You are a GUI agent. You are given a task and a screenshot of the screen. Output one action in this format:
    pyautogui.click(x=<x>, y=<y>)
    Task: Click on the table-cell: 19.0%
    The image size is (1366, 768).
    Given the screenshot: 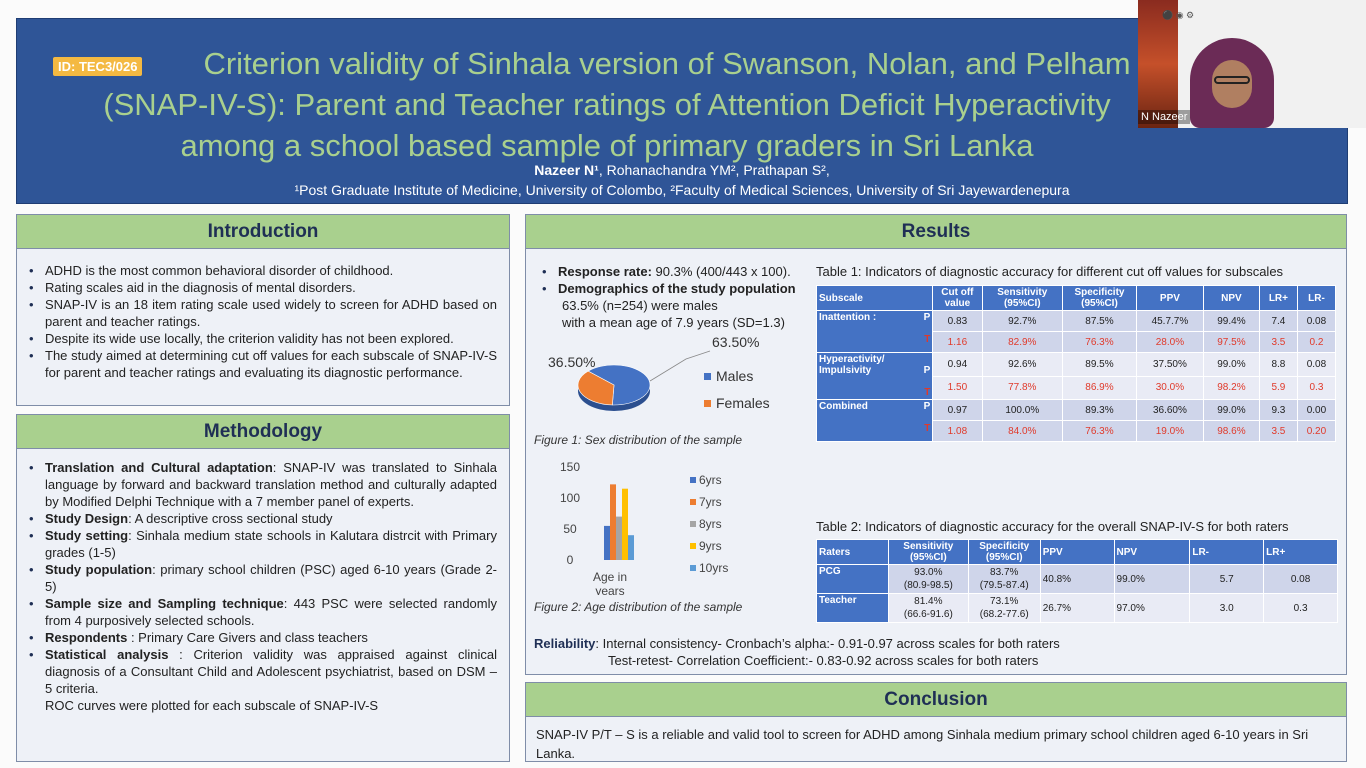 What is the action you would take?
    pyautogui.click(x=1169, y=431)
    